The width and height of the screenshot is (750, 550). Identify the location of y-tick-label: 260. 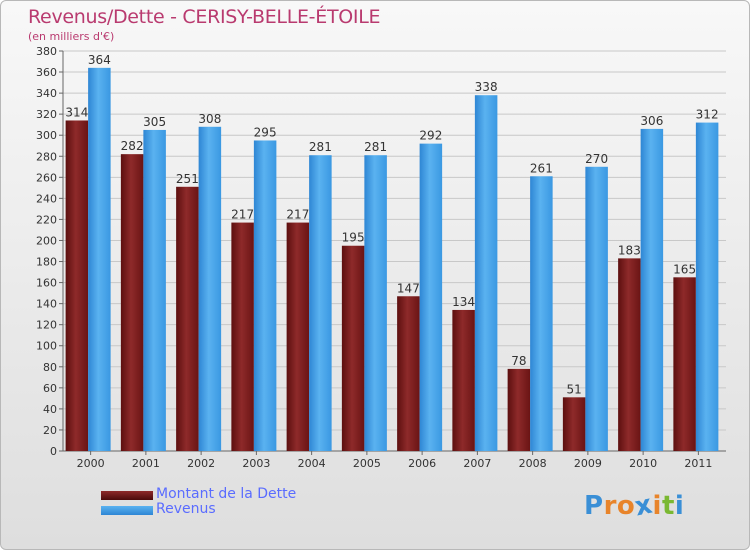
(46, 177).